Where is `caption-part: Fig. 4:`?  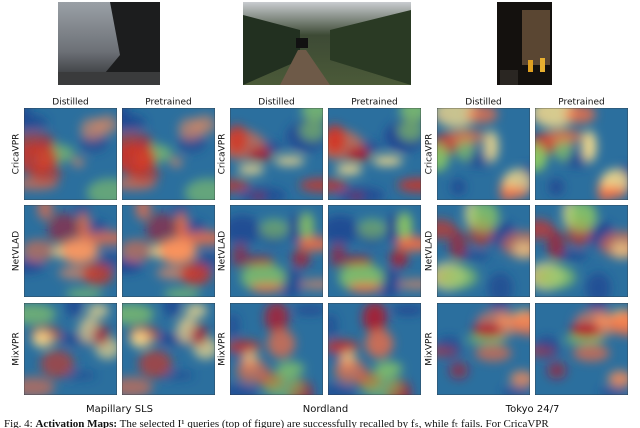 caption-part: Fig. 4: is located at coordinates (18, 423).